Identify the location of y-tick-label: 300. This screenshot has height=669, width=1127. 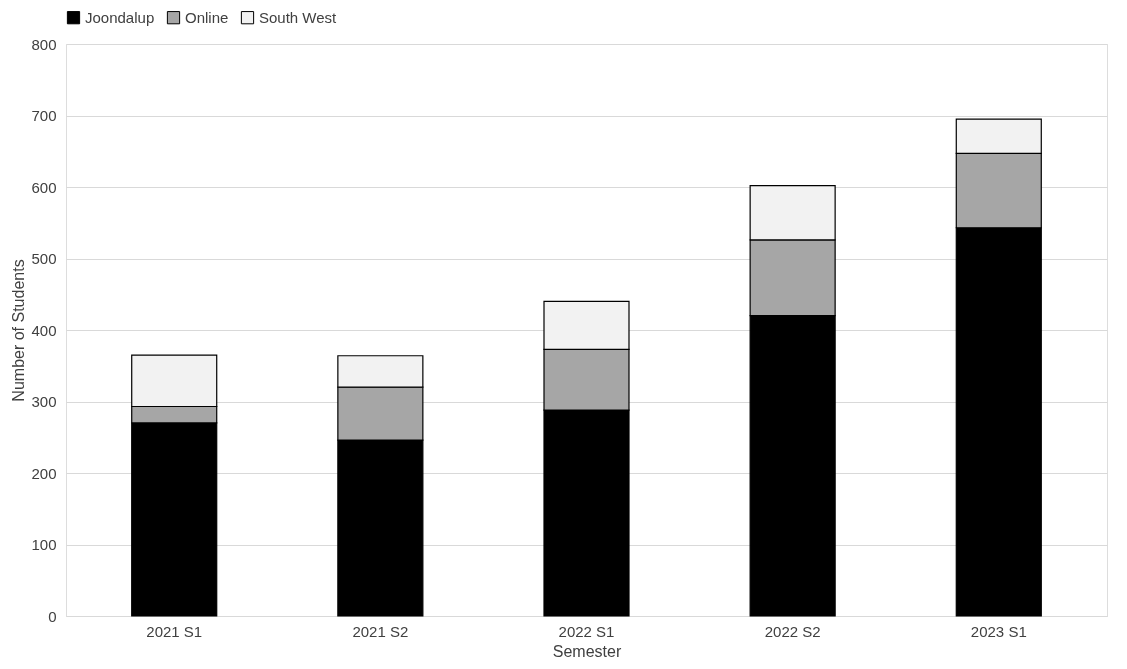
(44, 401).